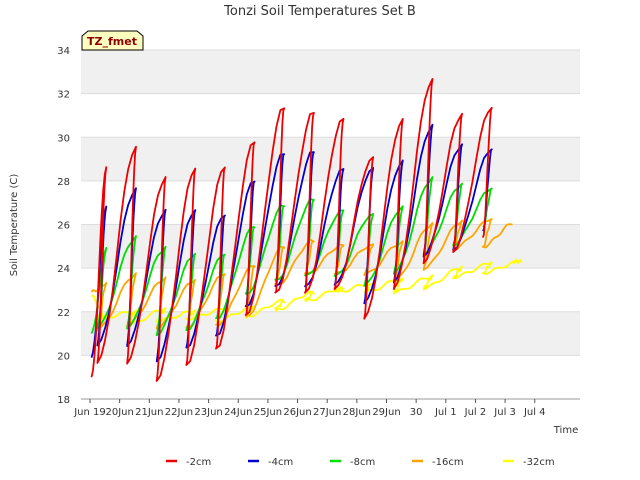 The width and height of the screenshot is (640, 480). I want to click on y-tick-label: 32, so click(63, 95).